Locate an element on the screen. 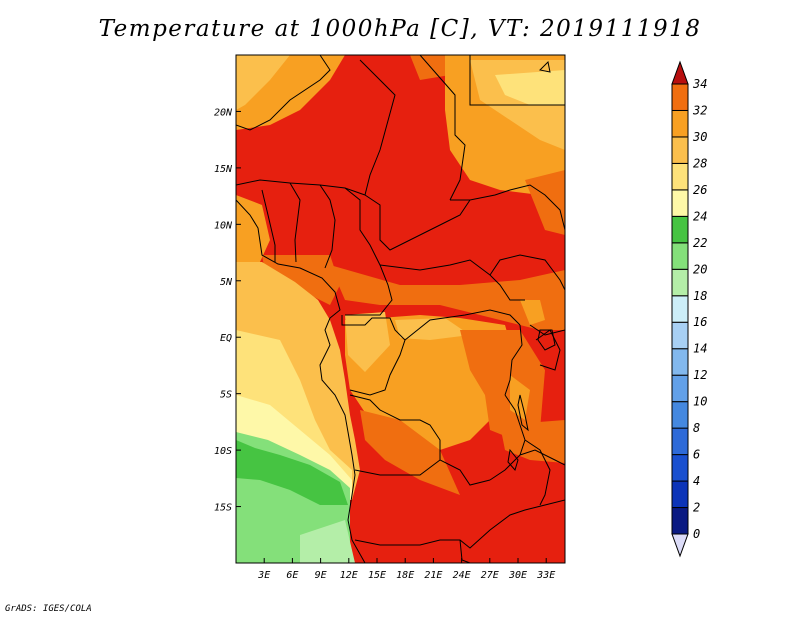 The image size is (800, 618). colorbar-label: 4 is located at coordinates (696, 481).